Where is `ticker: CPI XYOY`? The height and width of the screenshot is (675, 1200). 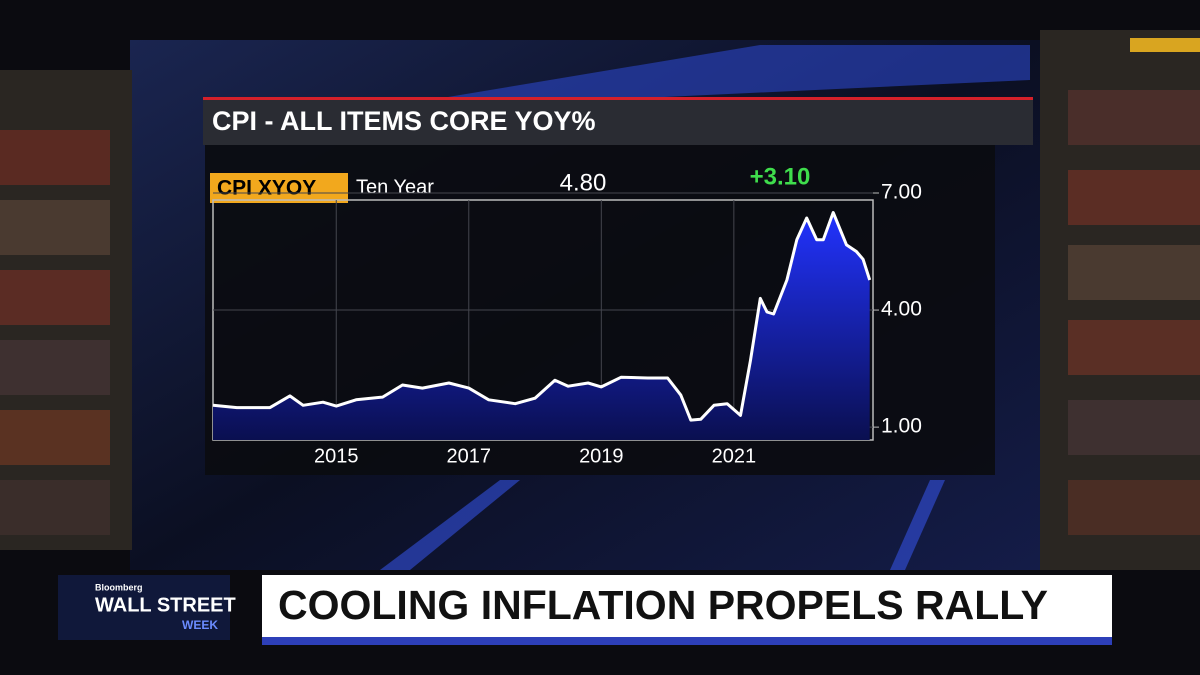 ticker: CPI XYOY is located at coordinates (266, 188).